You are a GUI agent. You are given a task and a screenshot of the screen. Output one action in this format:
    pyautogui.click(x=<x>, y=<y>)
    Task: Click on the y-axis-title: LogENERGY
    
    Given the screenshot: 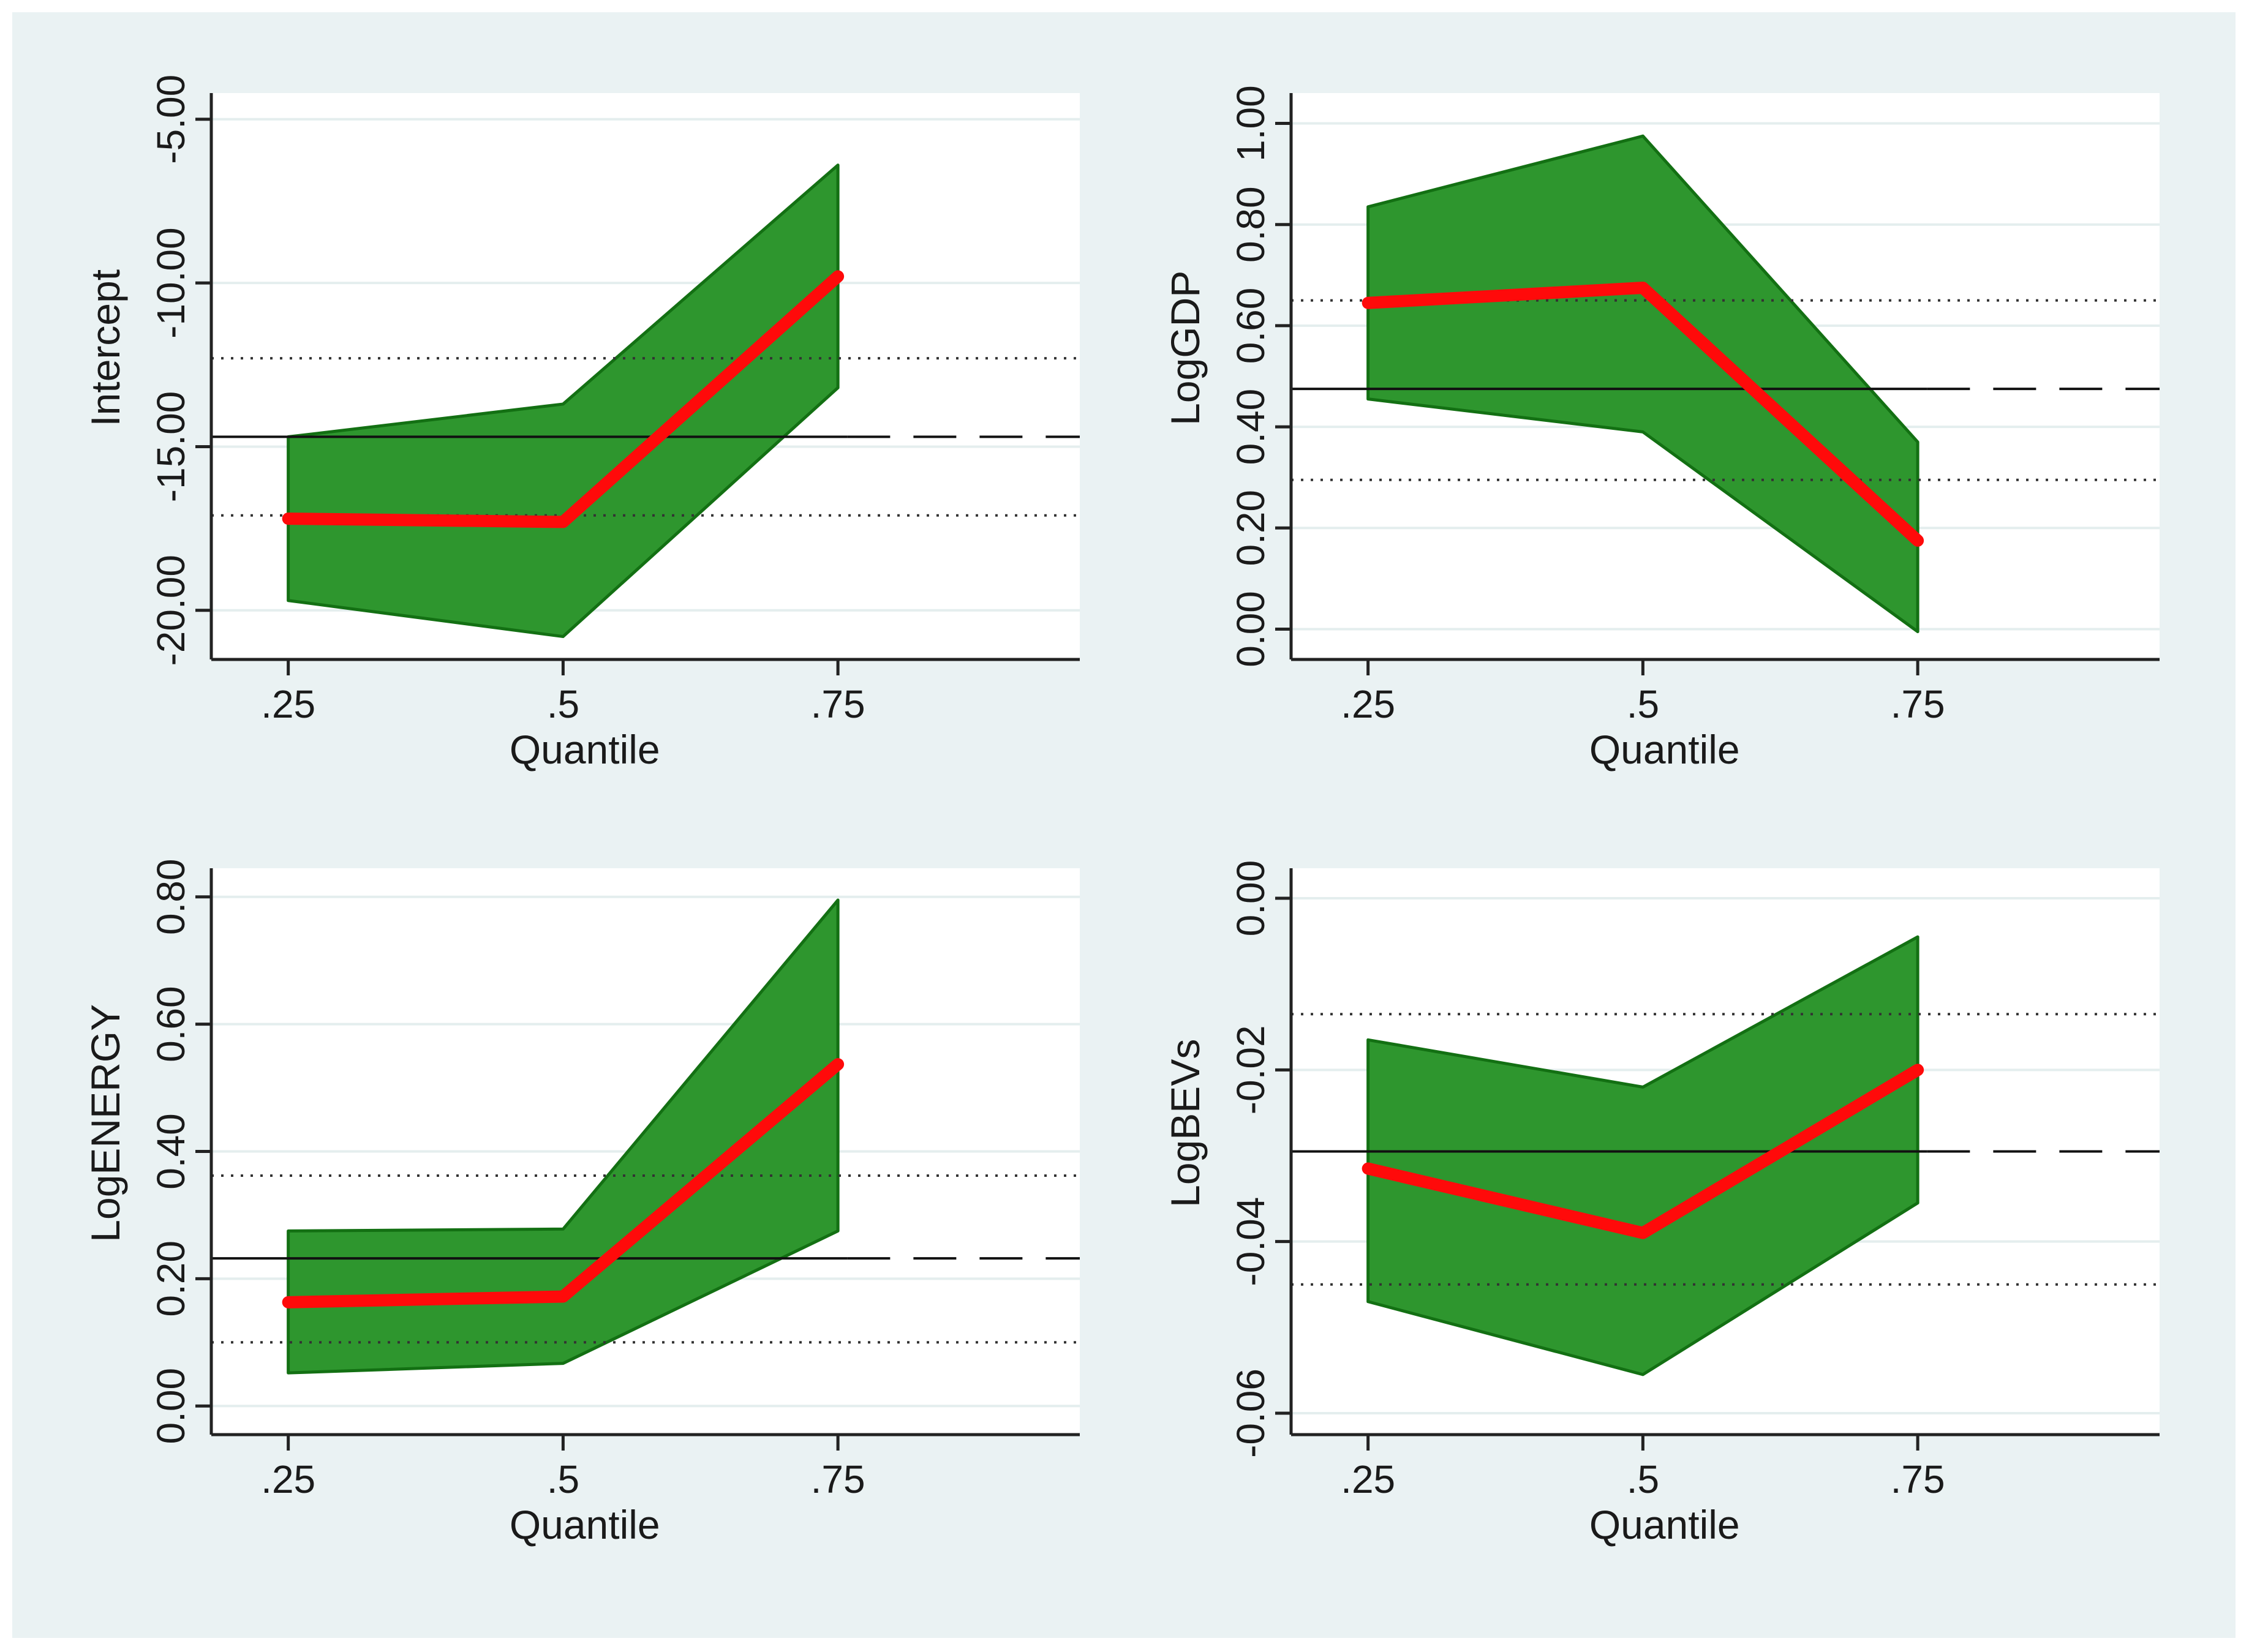 What is the action you would take?
    pyautogui.click(x=105, y=1123)
    